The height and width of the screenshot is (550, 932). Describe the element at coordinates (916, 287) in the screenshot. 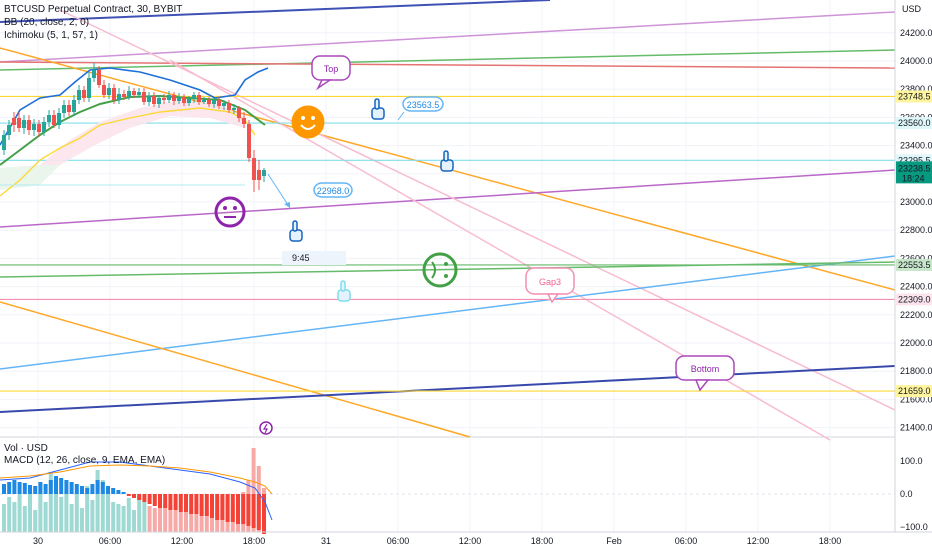

I see `price-tick-label: 22400.0` at that location.